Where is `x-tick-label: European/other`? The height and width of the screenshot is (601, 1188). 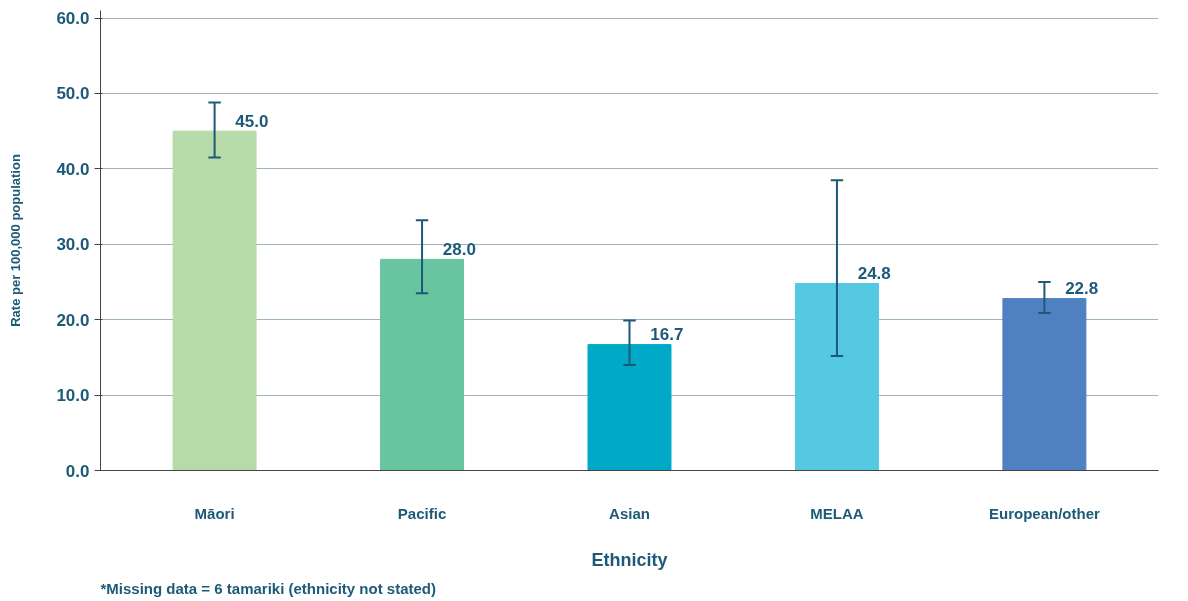
x-tick-label: European/other is located at coordinates (1044, 513).